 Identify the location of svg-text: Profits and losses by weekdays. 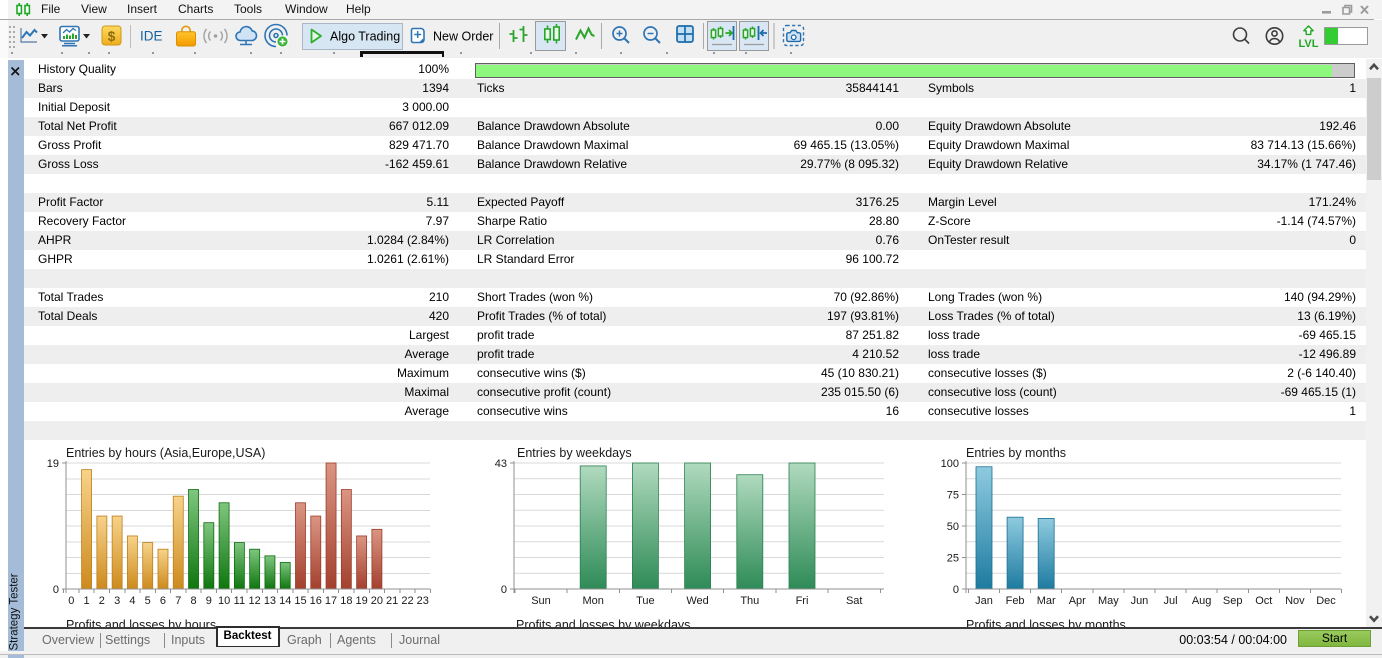
(603, 623).